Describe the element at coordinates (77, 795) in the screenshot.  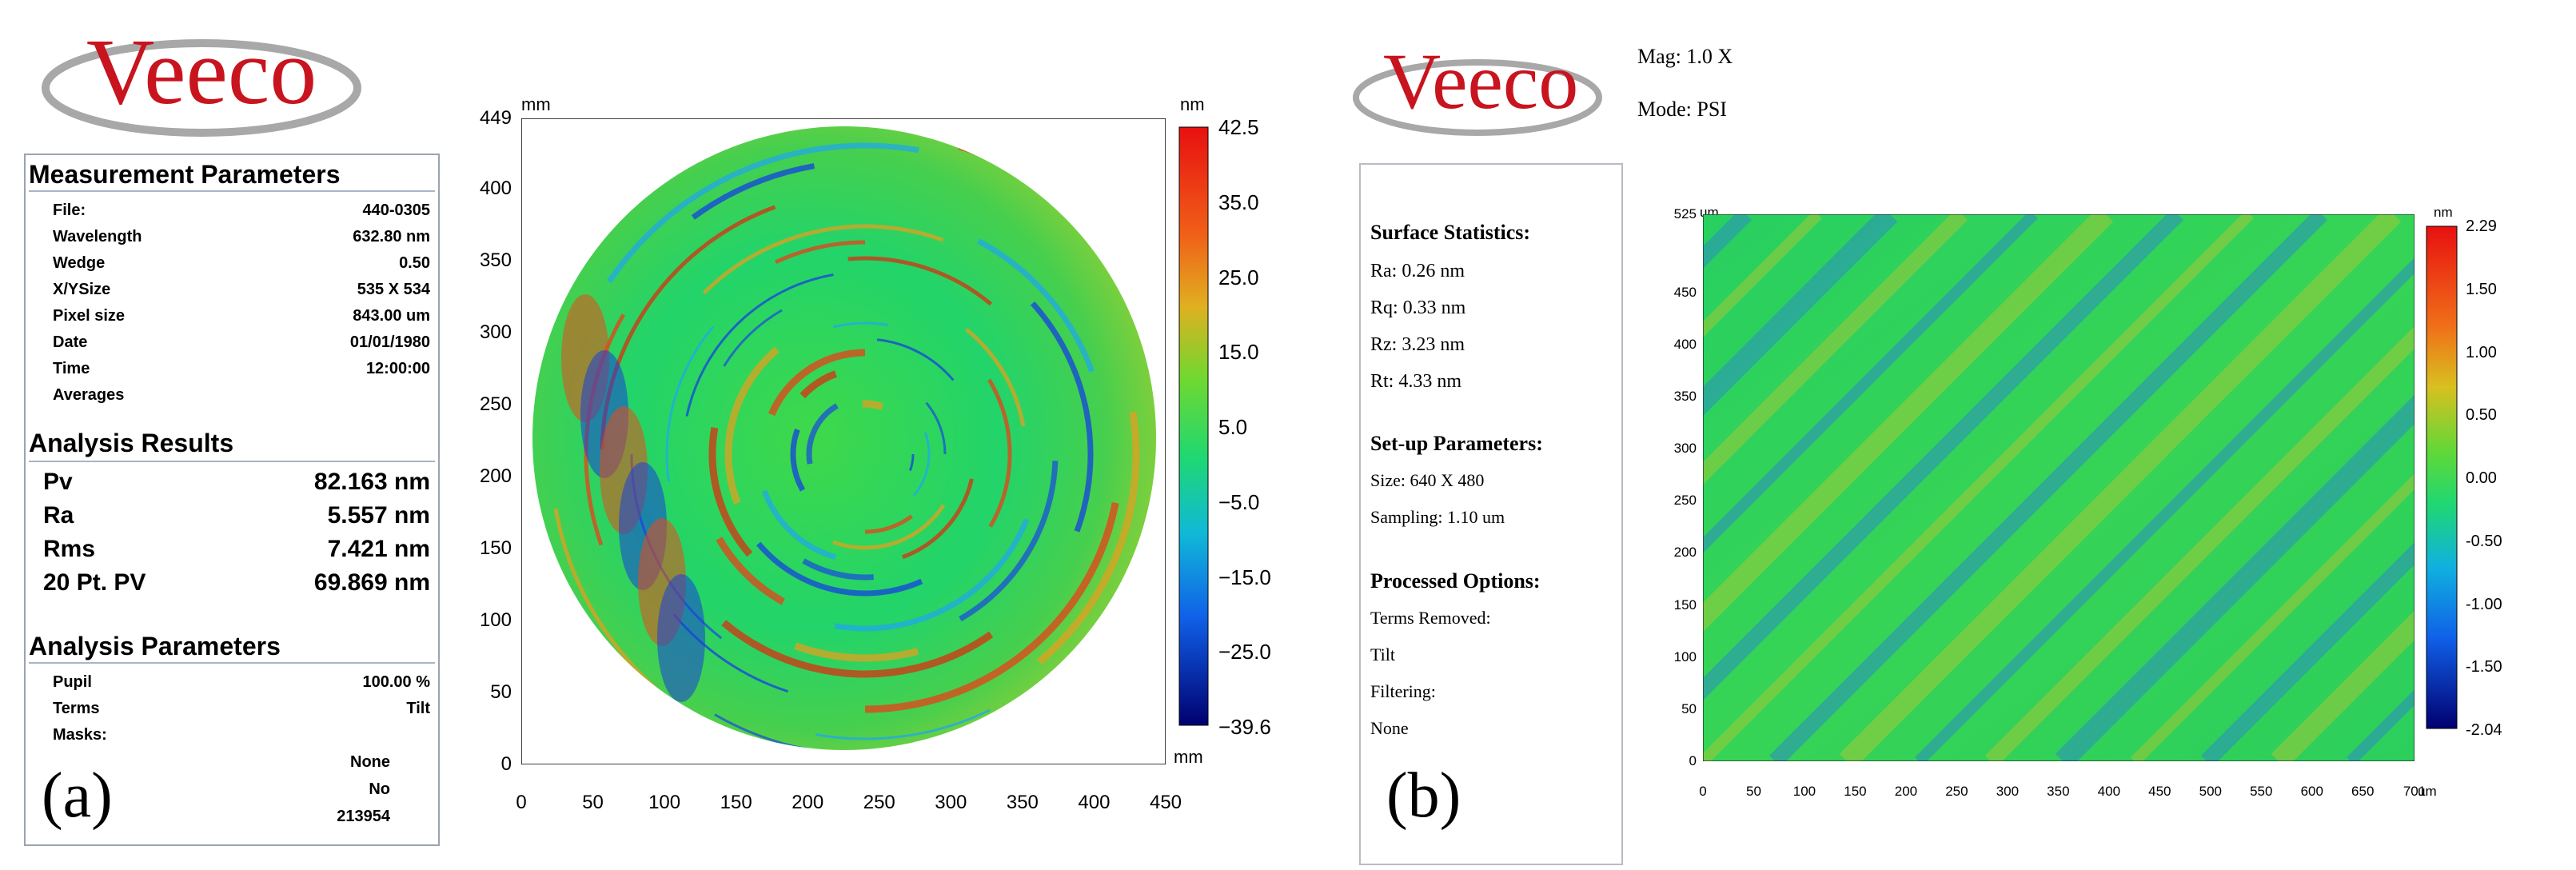
I see `figure-label-a: (a)` at that location.